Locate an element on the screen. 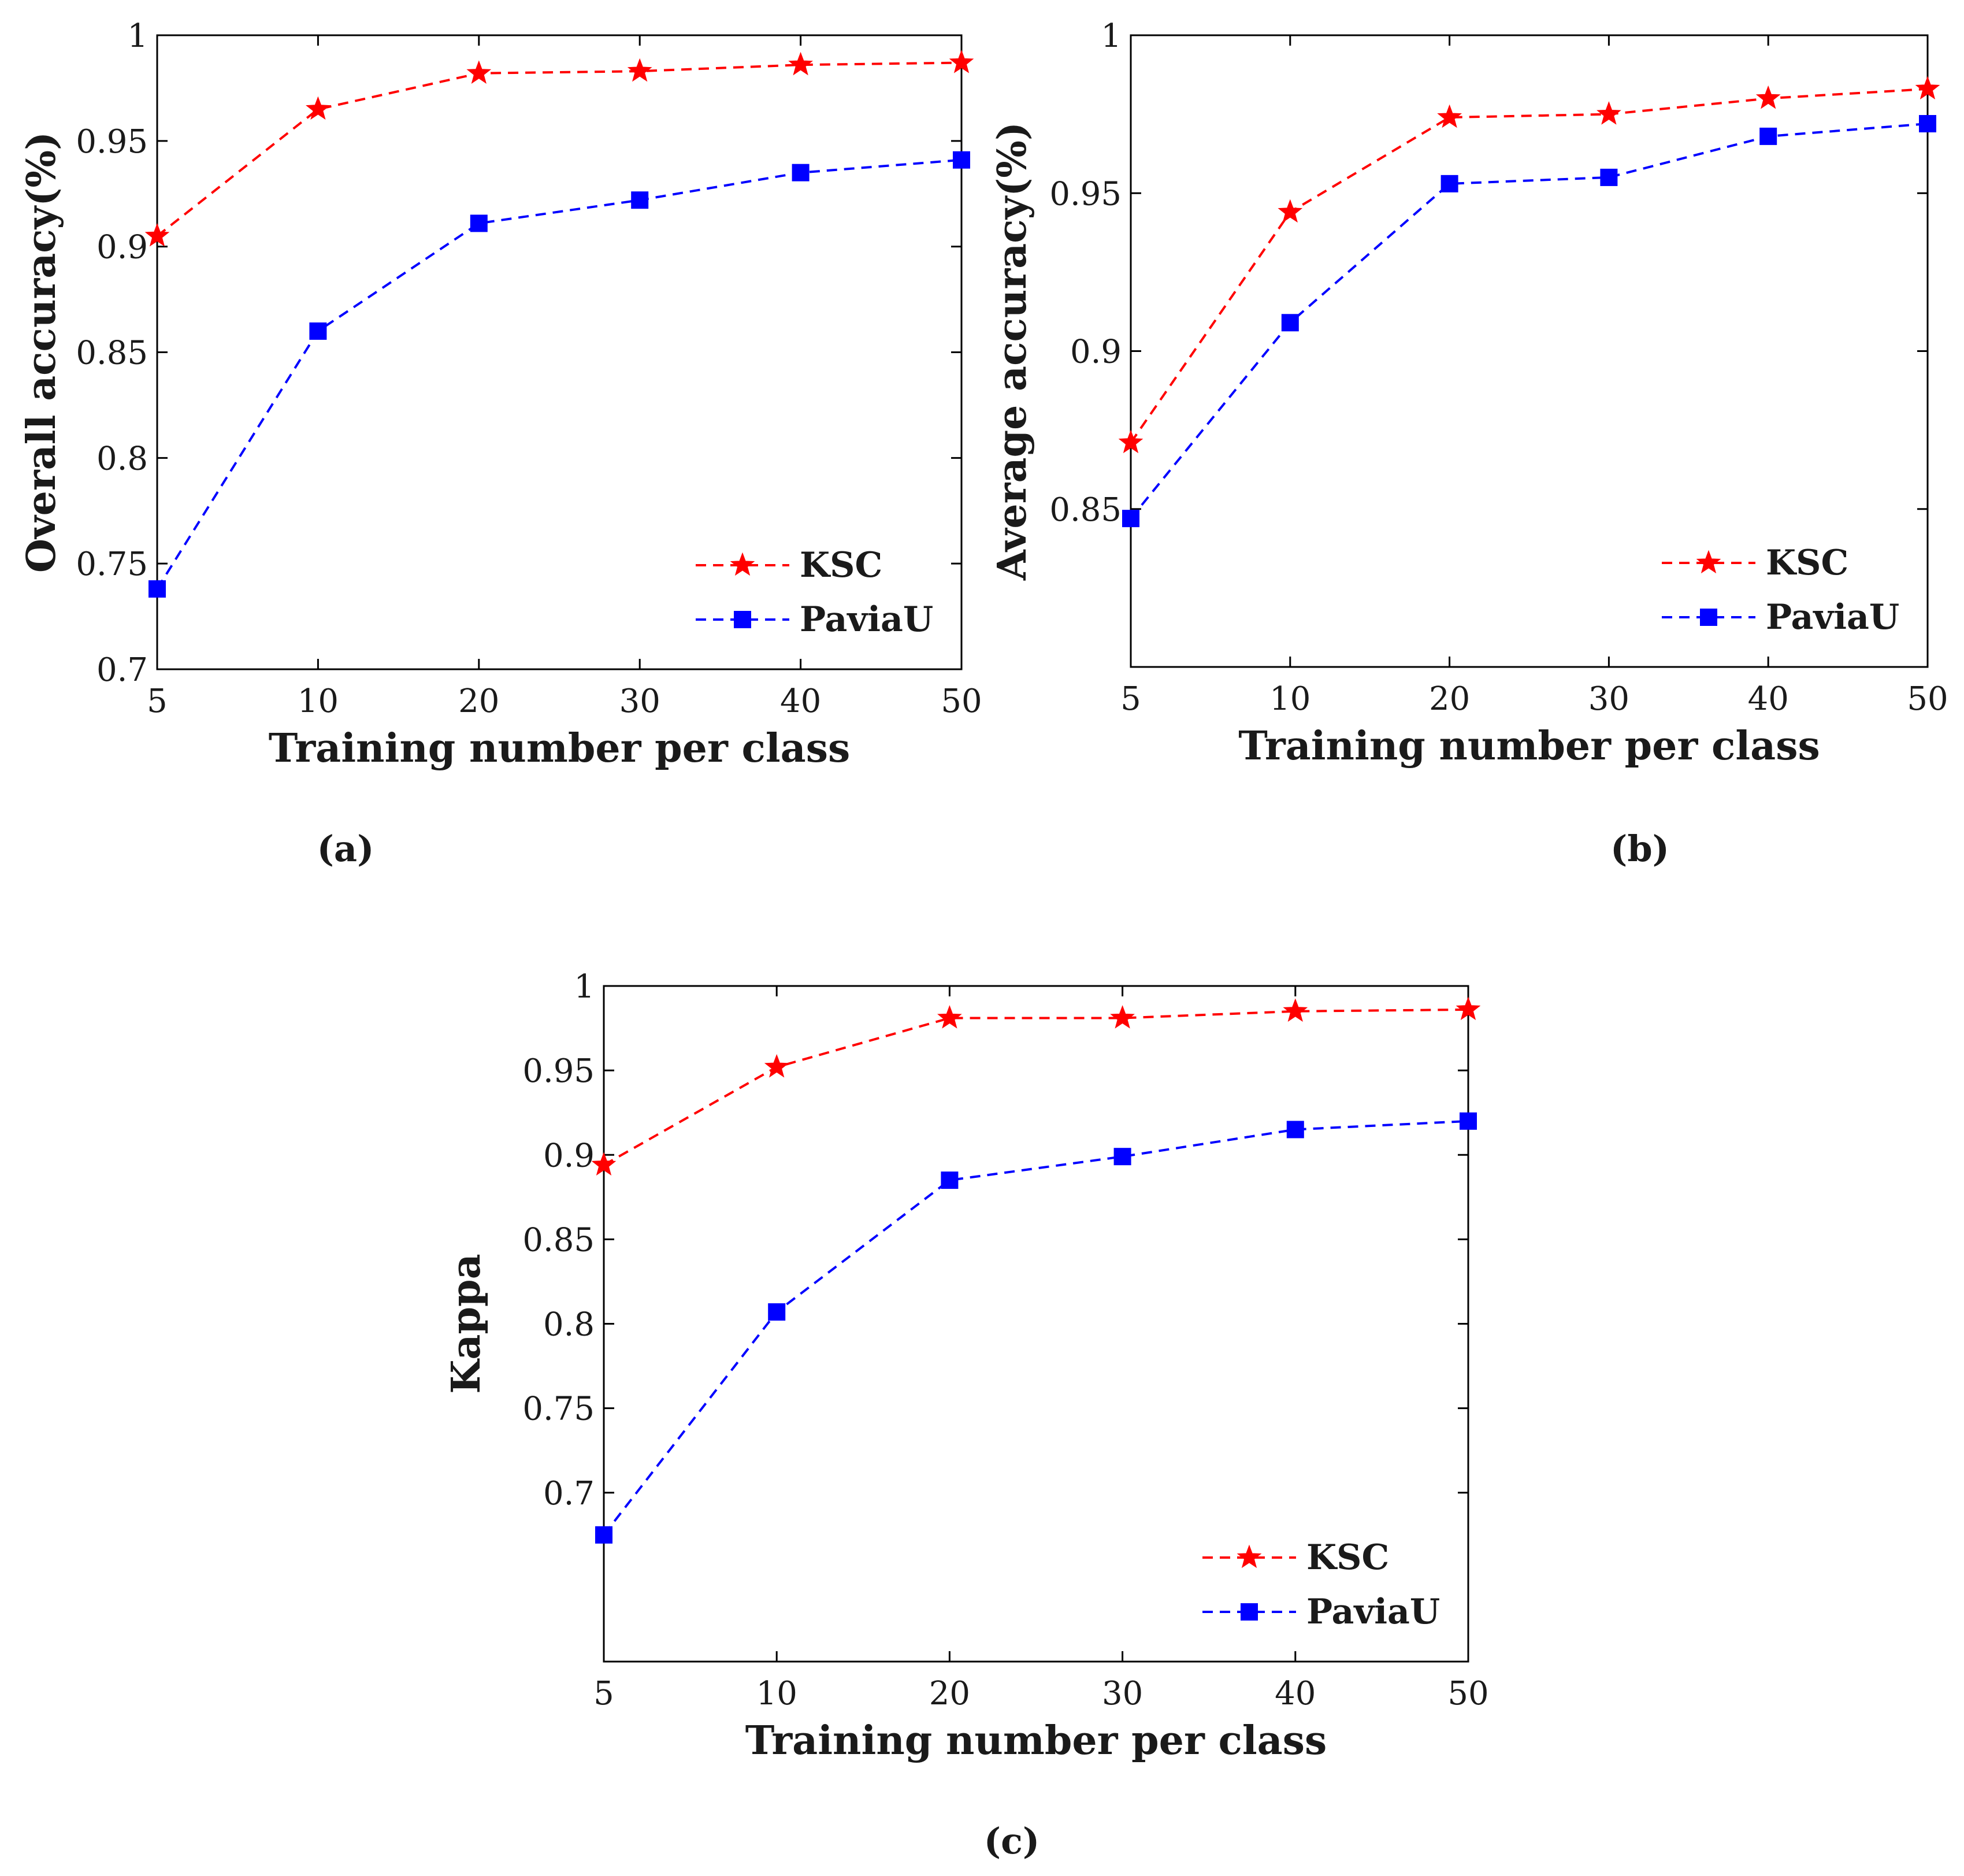  panel-label: (a) is located at coordinates (346, 849).